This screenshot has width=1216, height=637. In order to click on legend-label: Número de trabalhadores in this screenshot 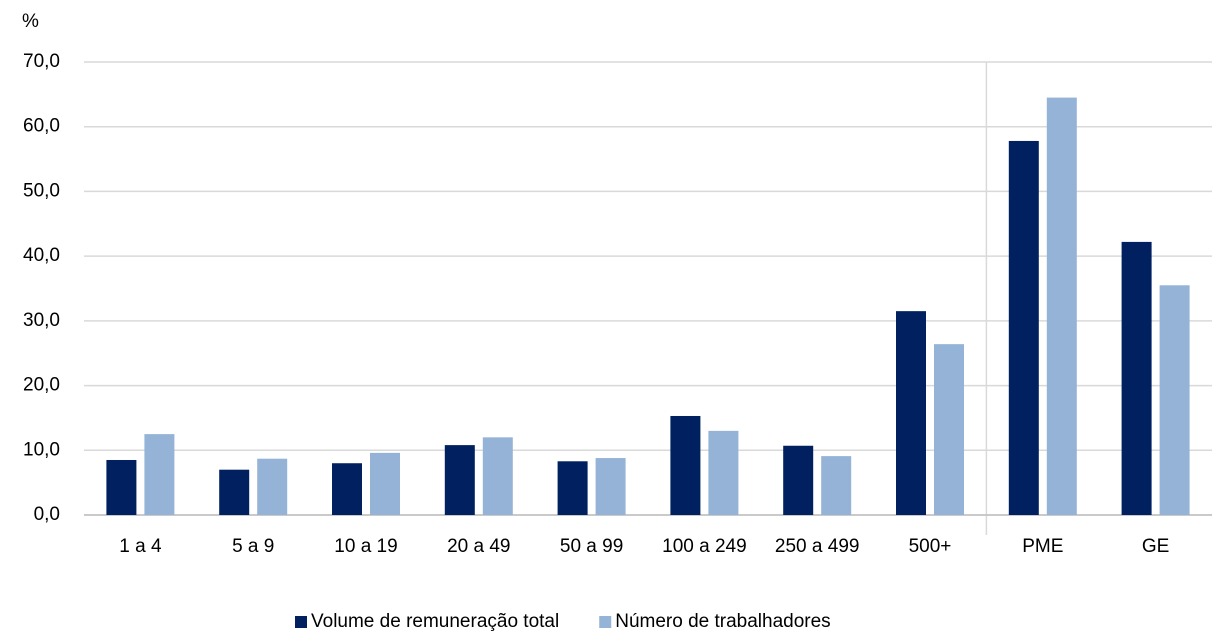, I will do `click(722, 621)`.